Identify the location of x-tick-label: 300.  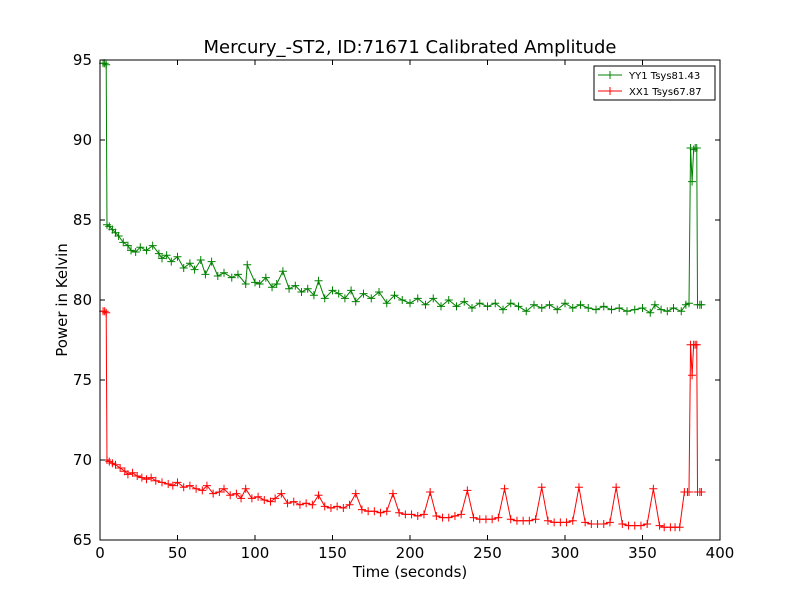
(565, 553).